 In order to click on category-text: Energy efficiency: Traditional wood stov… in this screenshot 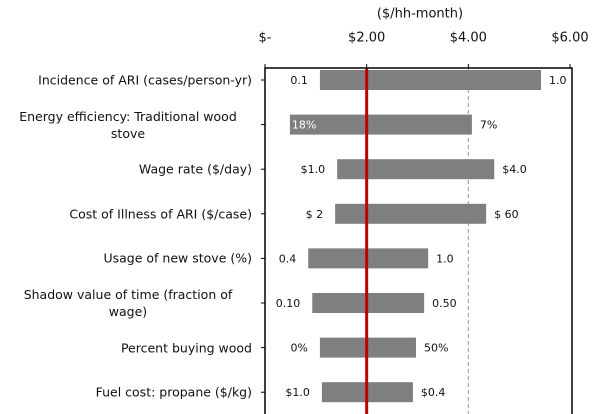, I will do `click(128, 124)`.